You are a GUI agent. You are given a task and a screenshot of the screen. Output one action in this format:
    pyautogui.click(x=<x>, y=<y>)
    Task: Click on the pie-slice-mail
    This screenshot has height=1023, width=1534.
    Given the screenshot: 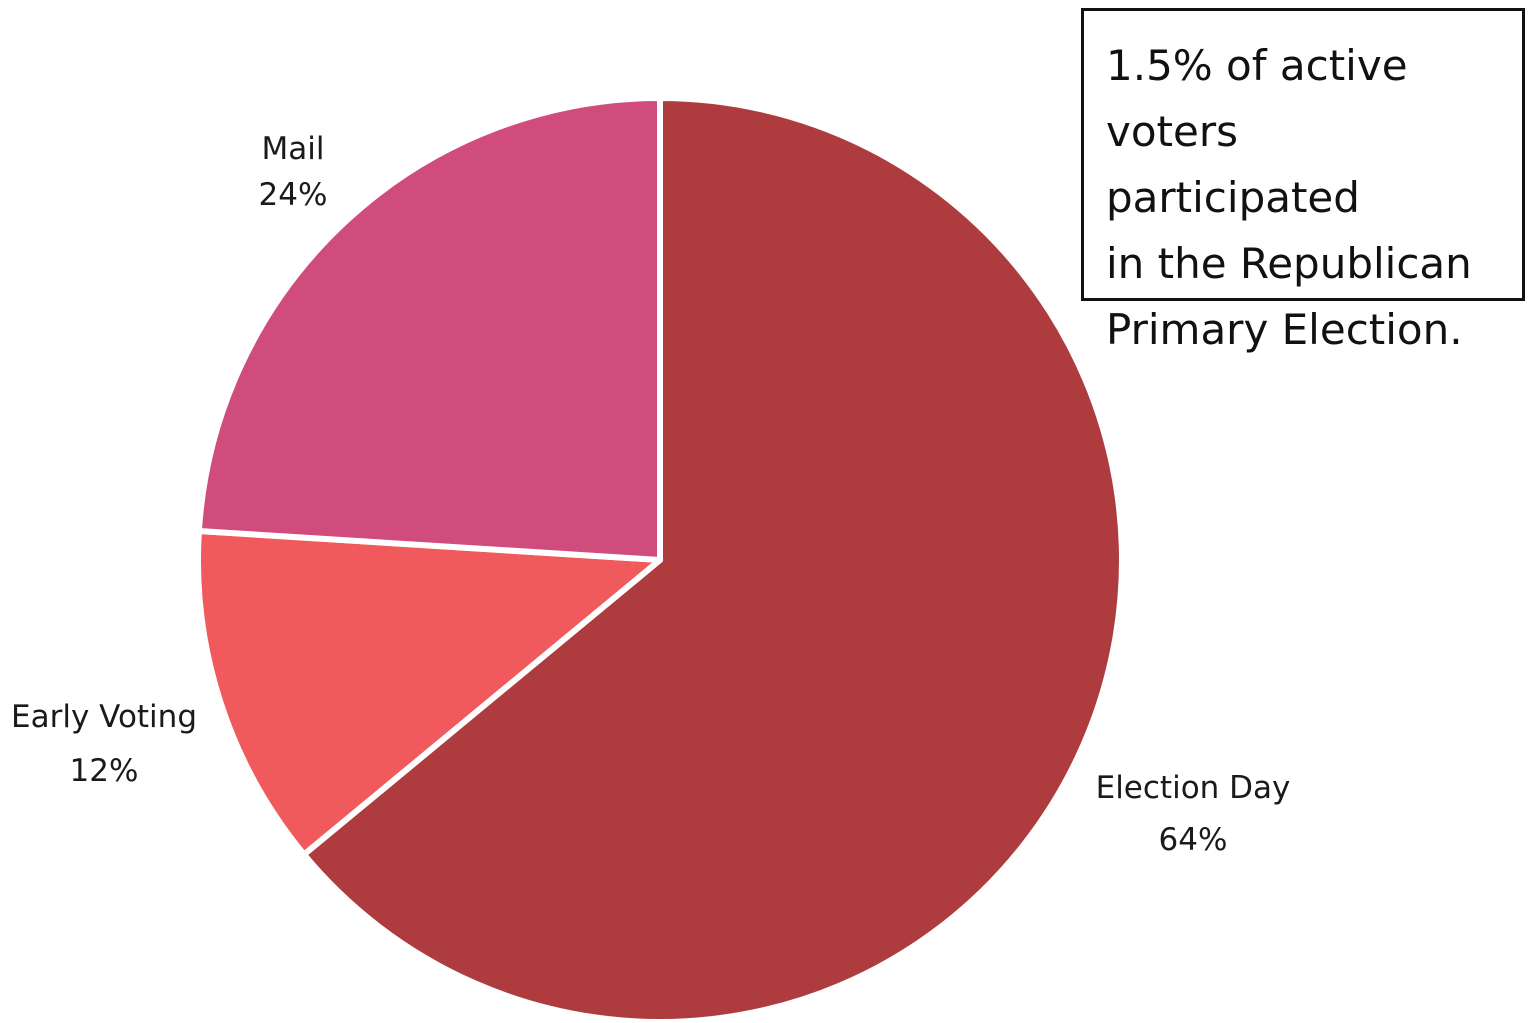 What is the action you would take?
    pyautogui.click(x=429, y=329)
    